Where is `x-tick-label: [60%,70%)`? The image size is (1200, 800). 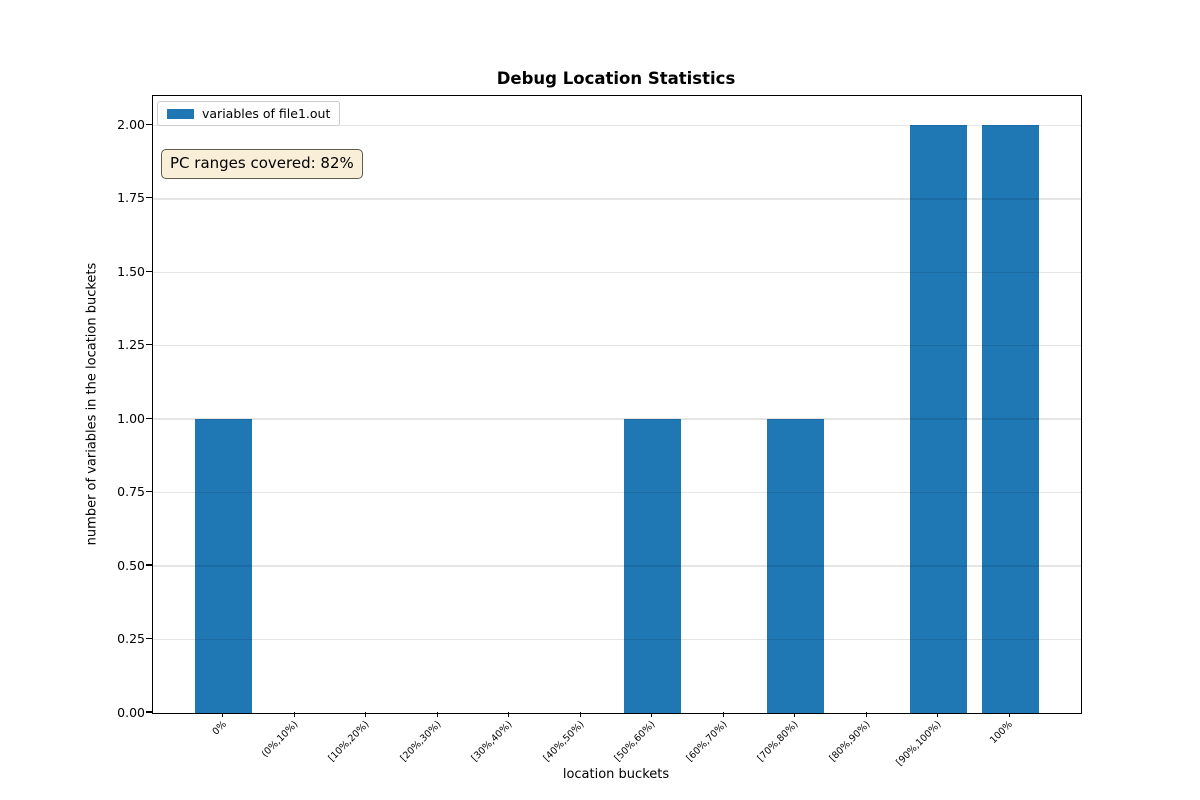 x-tick-label: [60%,70%) is located at coordinates (706, 742).